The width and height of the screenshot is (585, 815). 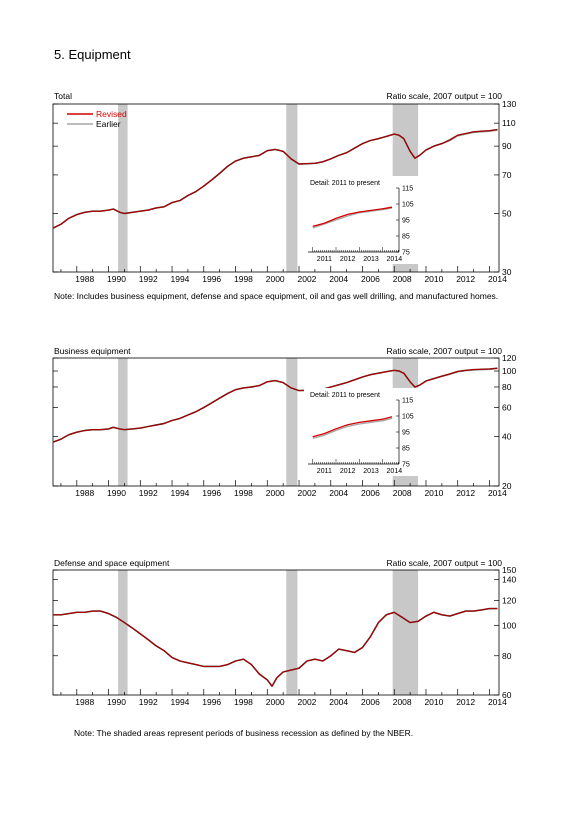 I want to click on scale-note-defense: Ratio scale, 2007 output = 100, so click(x=444, y=563).